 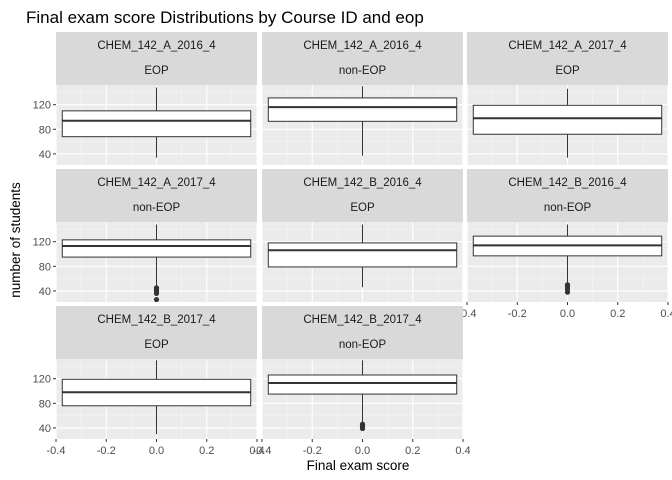 What do you see at coordinates (358, 465) in the screenshot?
I see `x-axis-title: Final exam score` at bounding box center [358, 465].